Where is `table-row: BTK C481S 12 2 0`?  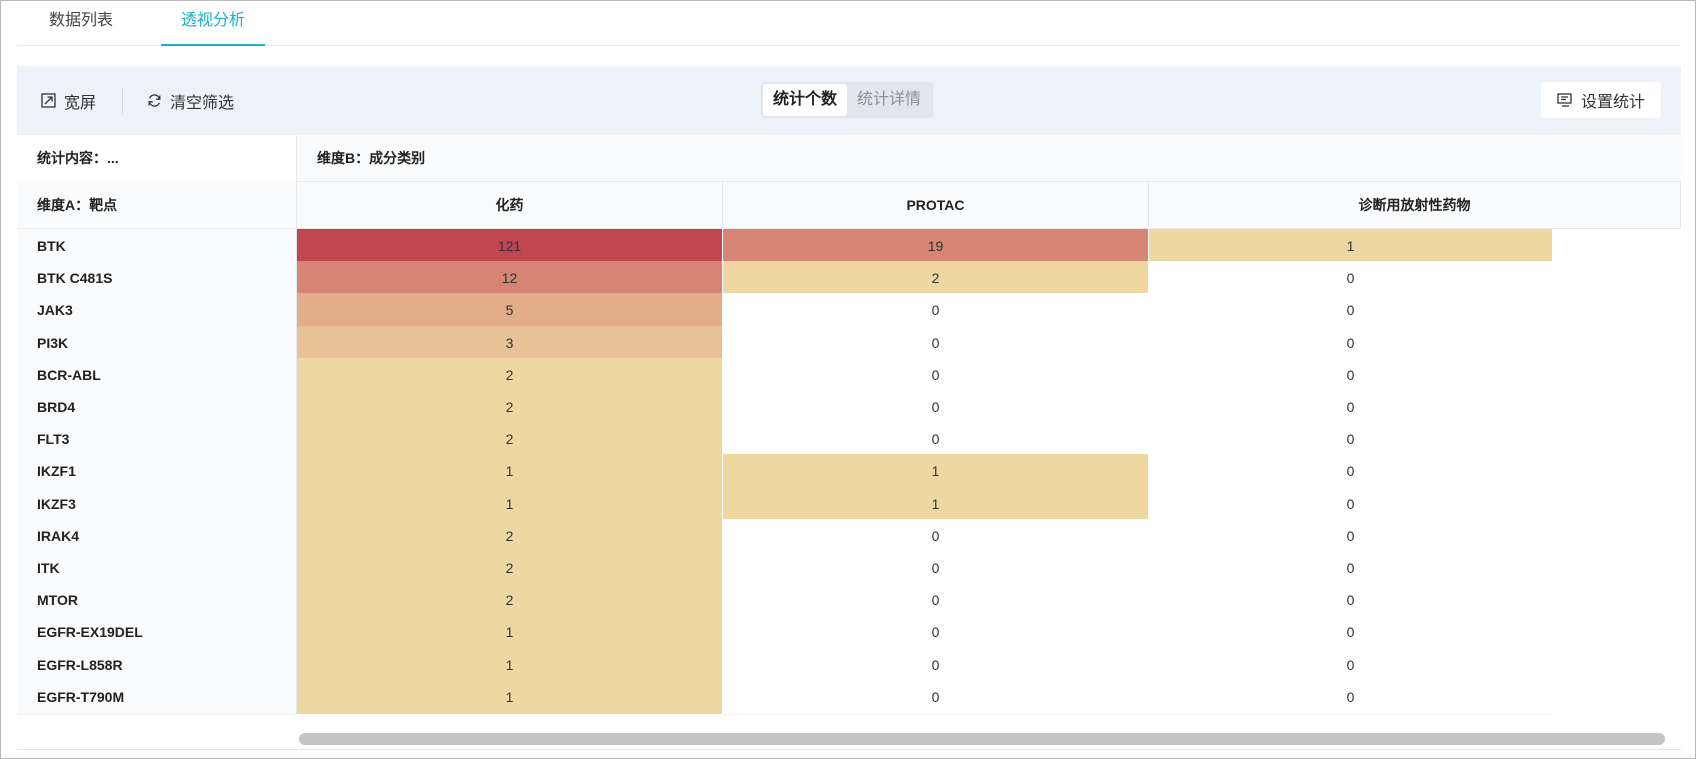
table-row: BTK C481S 12 2 0 is located at coordinates (849, 279).